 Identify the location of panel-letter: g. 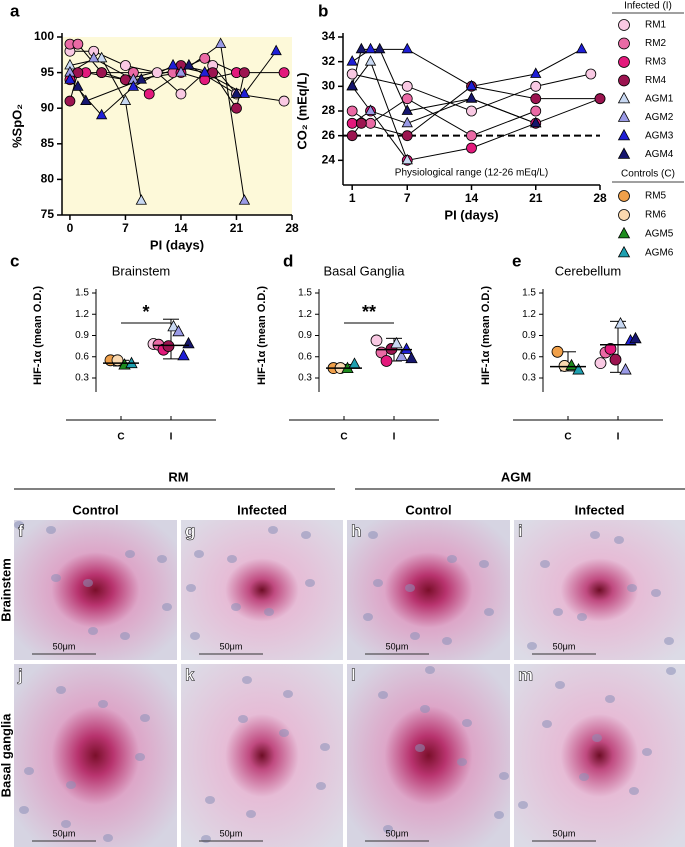
(190, 530).